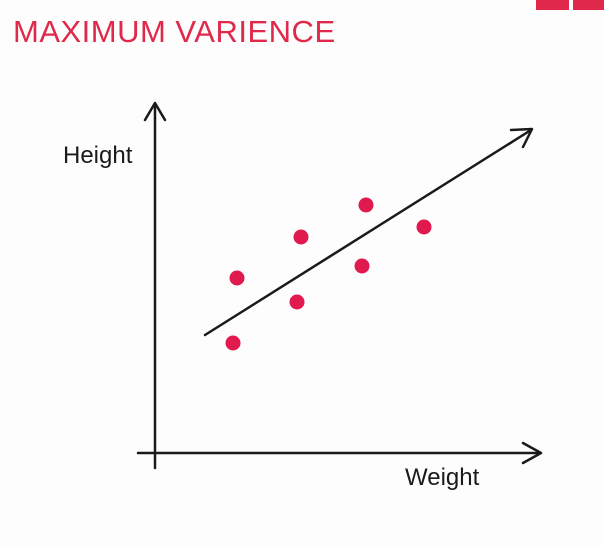 Image resolution: width=604 pixels, height=547 pixels. What do you see at coordinates (174, 31) in the screenshot?
I see `page-title: MAXIMUM VARIENCE` at bounding box center [174, 31].